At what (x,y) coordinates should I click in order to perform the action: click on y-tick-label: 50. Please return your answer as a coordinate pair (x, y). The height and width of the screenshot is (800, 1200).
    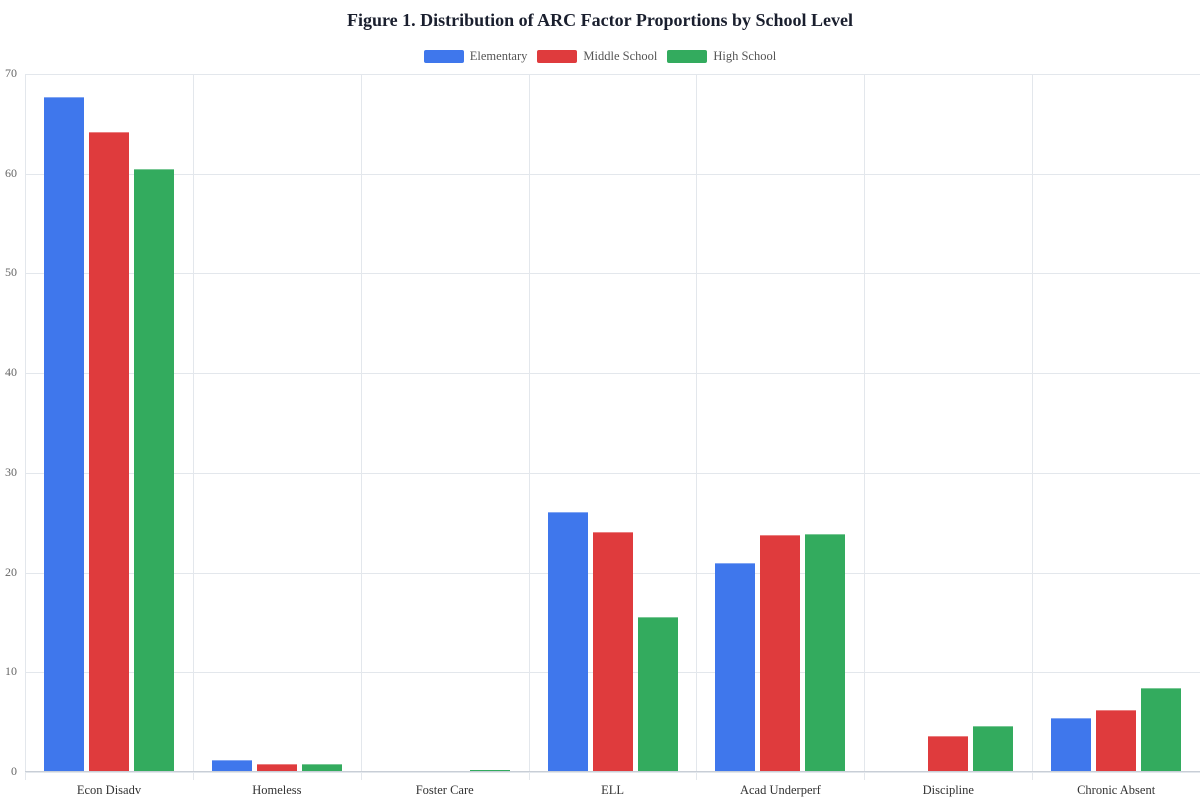
    Looking at the image, I should click on (11, 272).